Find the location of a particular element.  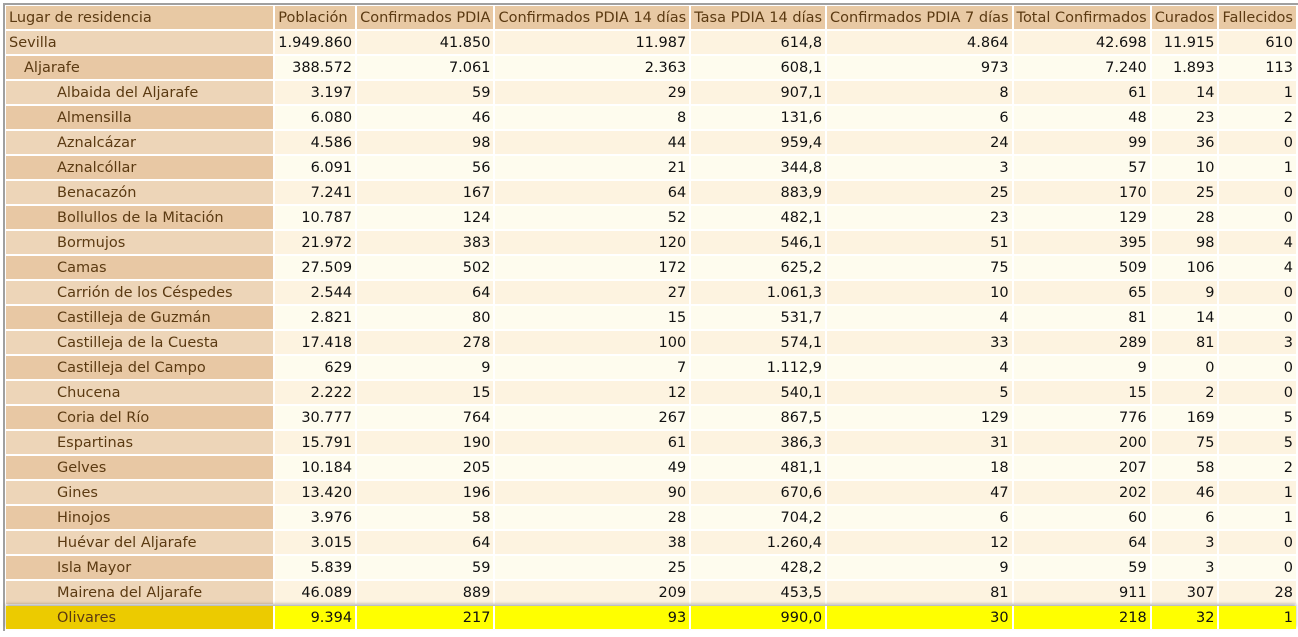

cell-tasa-pdia-14: 344,8 is located at coordinates (758, 167).